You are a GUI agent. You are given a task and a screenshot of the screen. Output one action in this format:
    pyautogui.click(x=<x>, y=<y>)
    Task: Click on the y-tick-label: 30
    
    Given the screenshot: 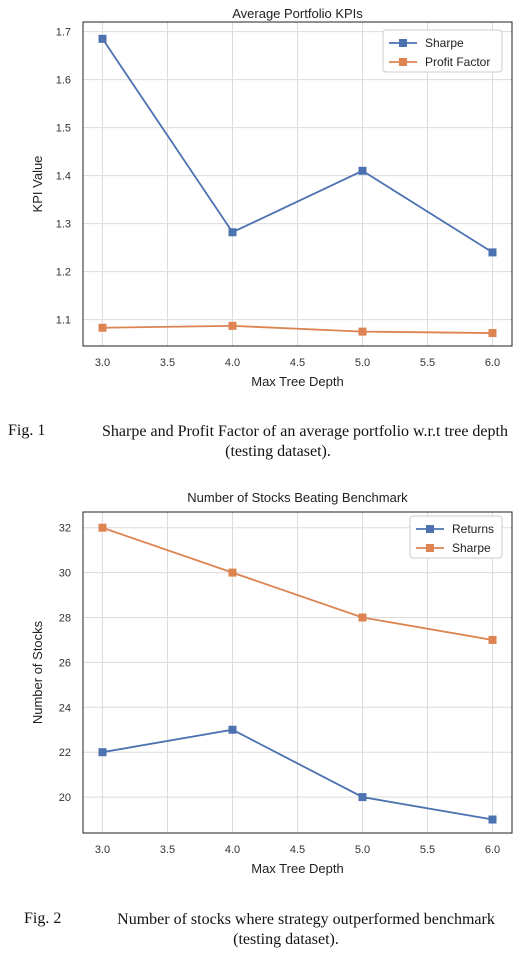 What is the action you would take?
    pyautogui.click(x=65, y=574)
    